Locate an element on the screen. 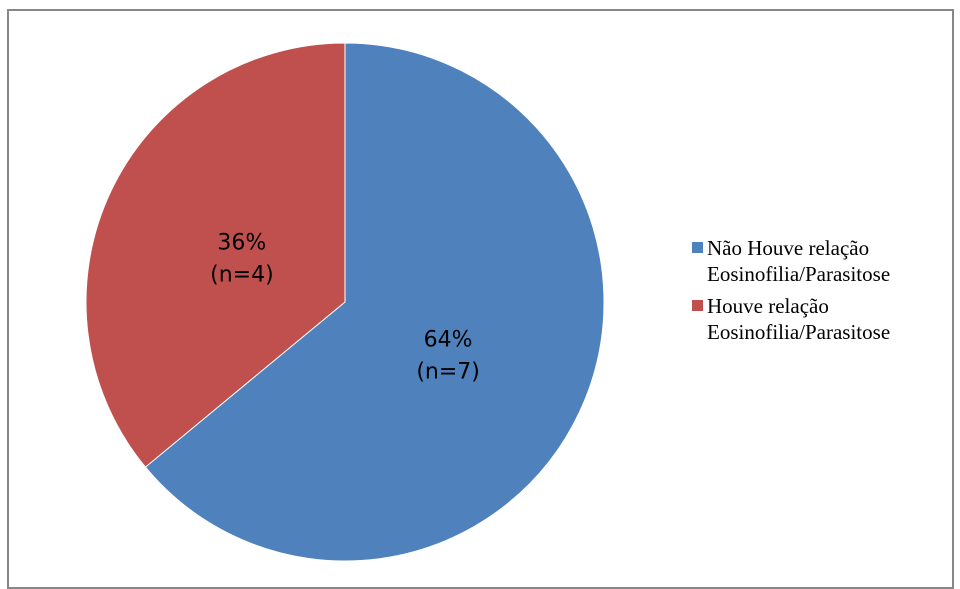  legend-label-houve-line2: Eosinofilia/Parasitose is located at coordinates (799, 332).